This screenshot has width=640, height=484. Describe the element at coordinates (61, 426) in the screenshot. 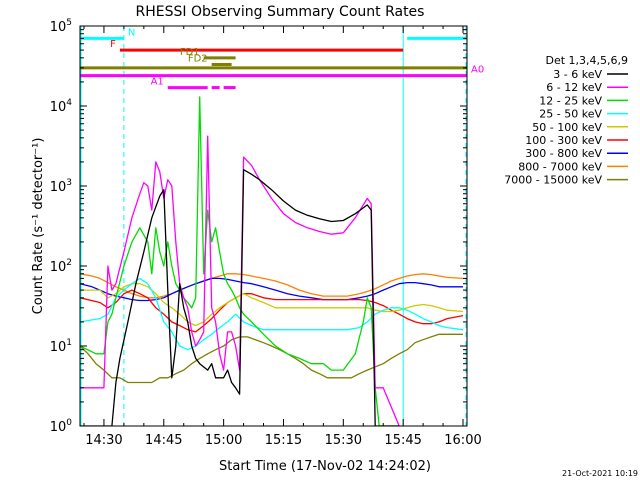

I see `y-tick-label-0: 100` at that location.